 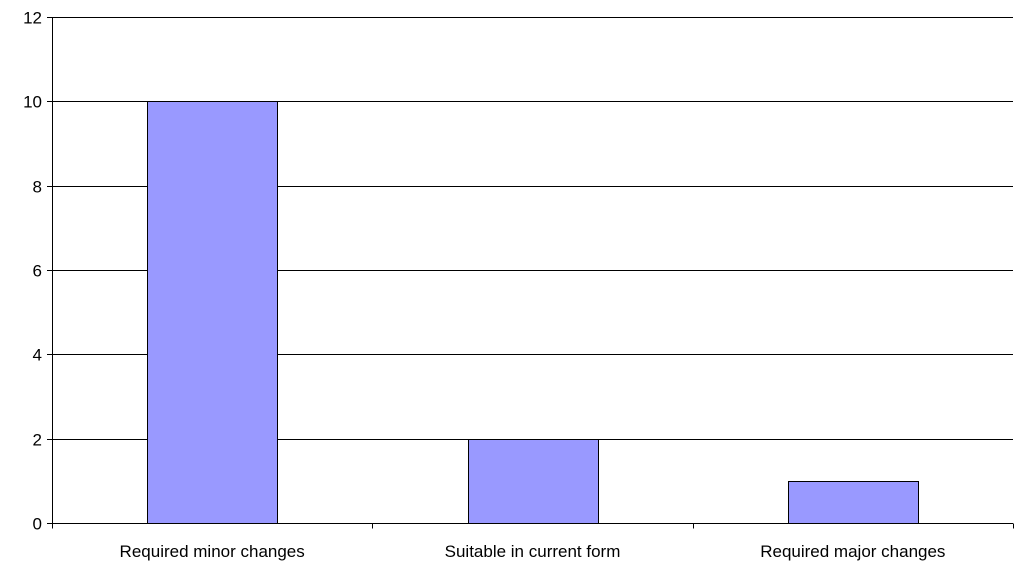 What do you see at coordinates (852, 551) in the screenshot?
I see `x-tick-label: Required major changes` at bounding box center [852, 551].